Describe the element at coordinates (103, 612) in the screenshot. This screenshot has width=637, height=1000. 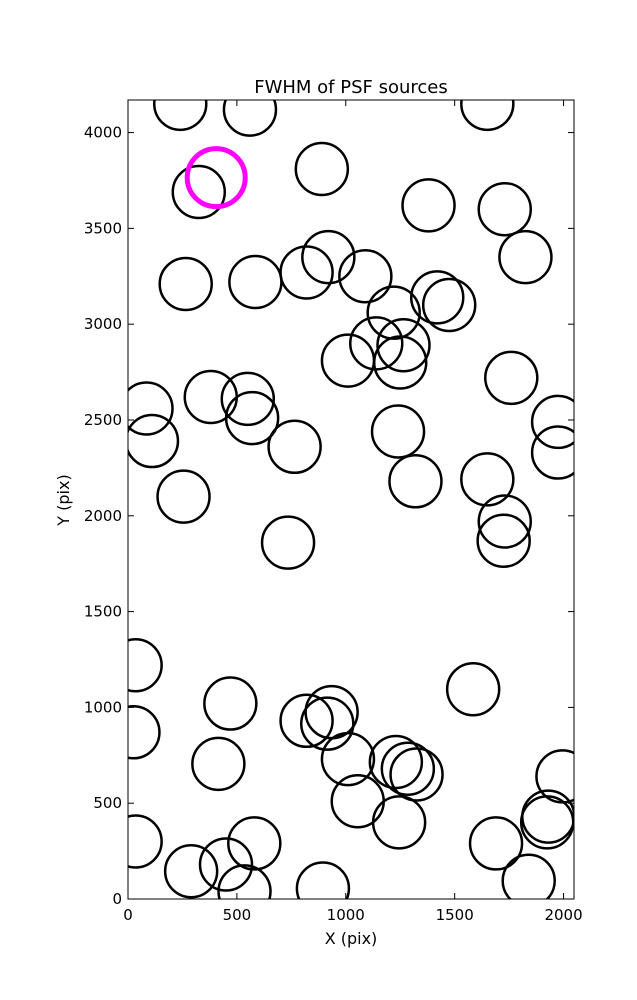
I see `y-tick-label: 1500` at that location.